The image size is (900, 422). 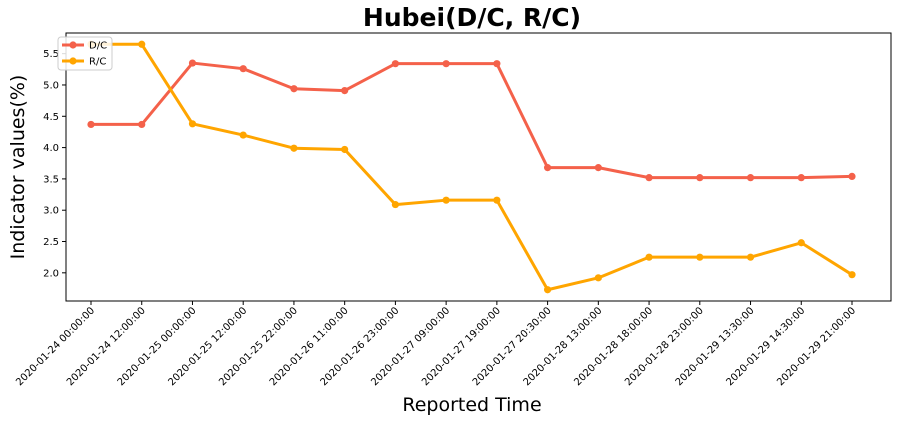 What do you see at coordinates (51, 179) in the screenshot?
I see `y-tick-label: 3.5` at bounding box center [51, 179].